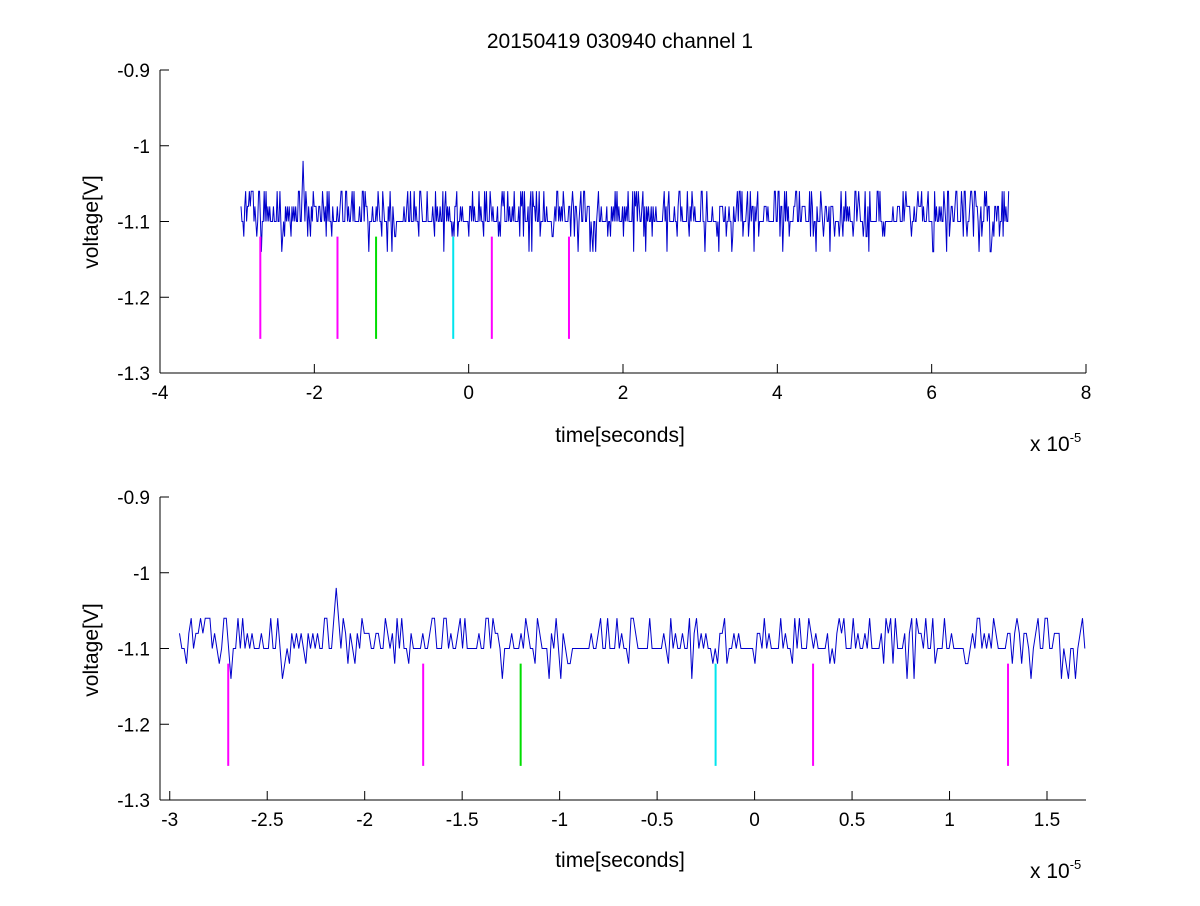  I want to click on bottom-x-tick-label: -3, so click(169, 820).